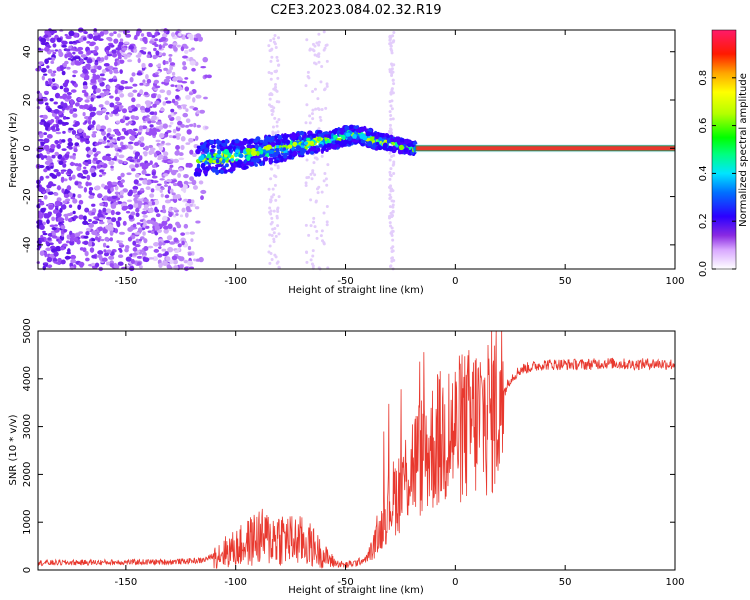  I want to click on snr-x-tick-label: -50, so click(345, 582).